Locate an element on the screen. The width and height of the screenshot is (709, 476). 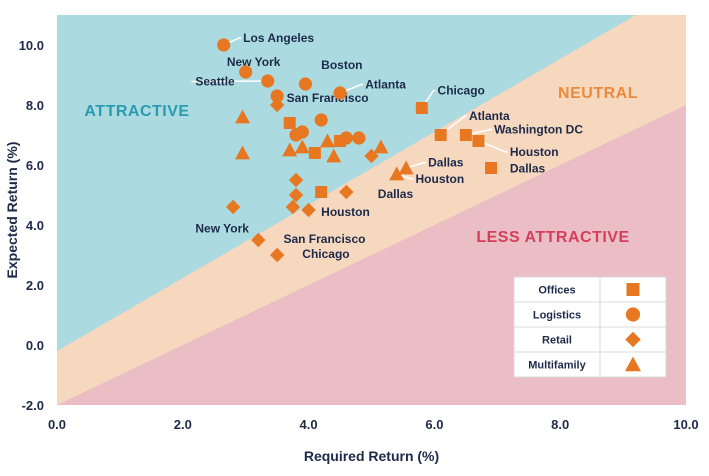
x-tick-label: 6.0 is located at coordinates (434, 424).